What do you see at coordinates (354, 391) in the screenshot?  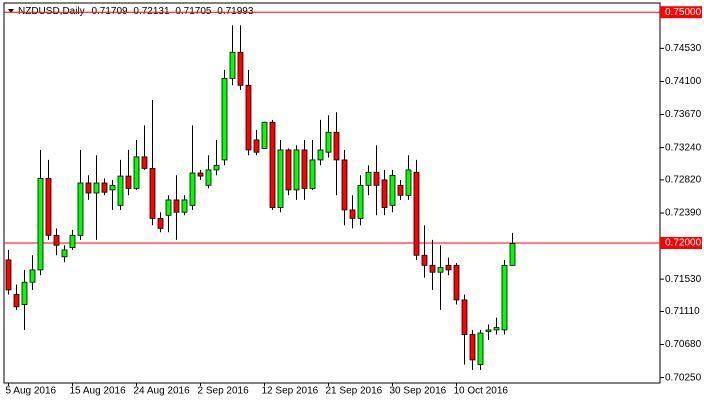 I see `x-tick-label: 21 Sep 2016` at bounding box center [354, 391].